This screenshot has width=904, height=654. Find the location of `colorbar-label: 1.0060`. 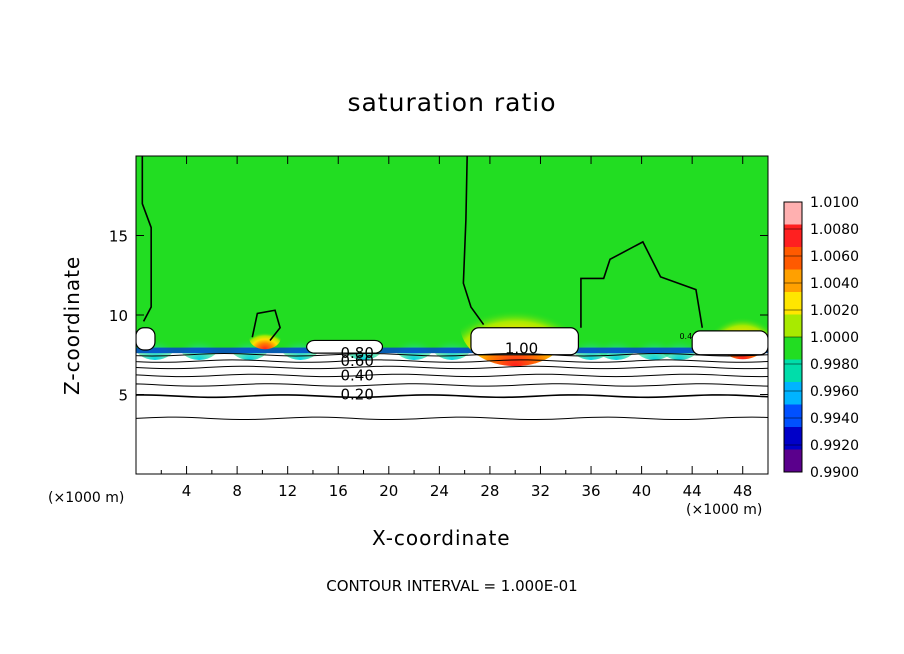

colorbar-label: 1.0060 is located at coordinates (834, 257).